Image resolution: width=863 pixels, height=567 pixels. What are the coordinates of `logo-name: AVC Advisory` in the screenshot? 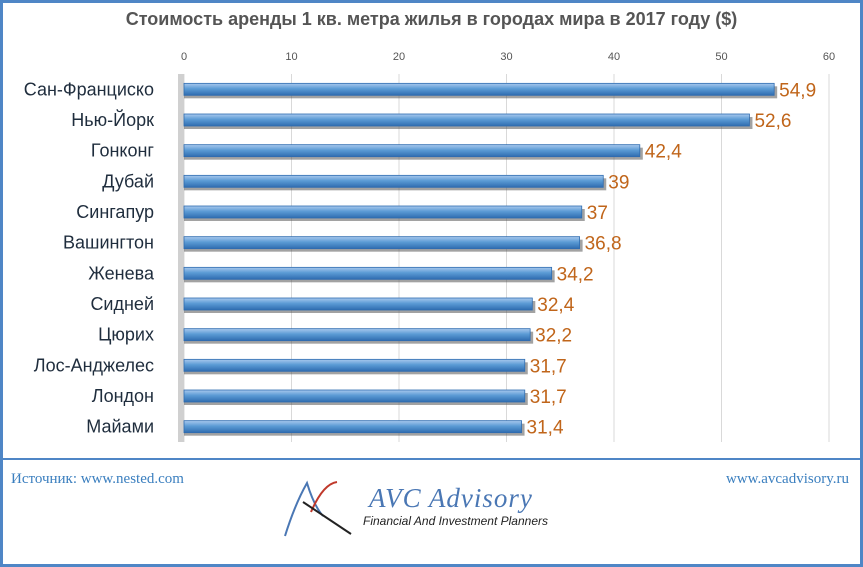 It's located at (451, 498).